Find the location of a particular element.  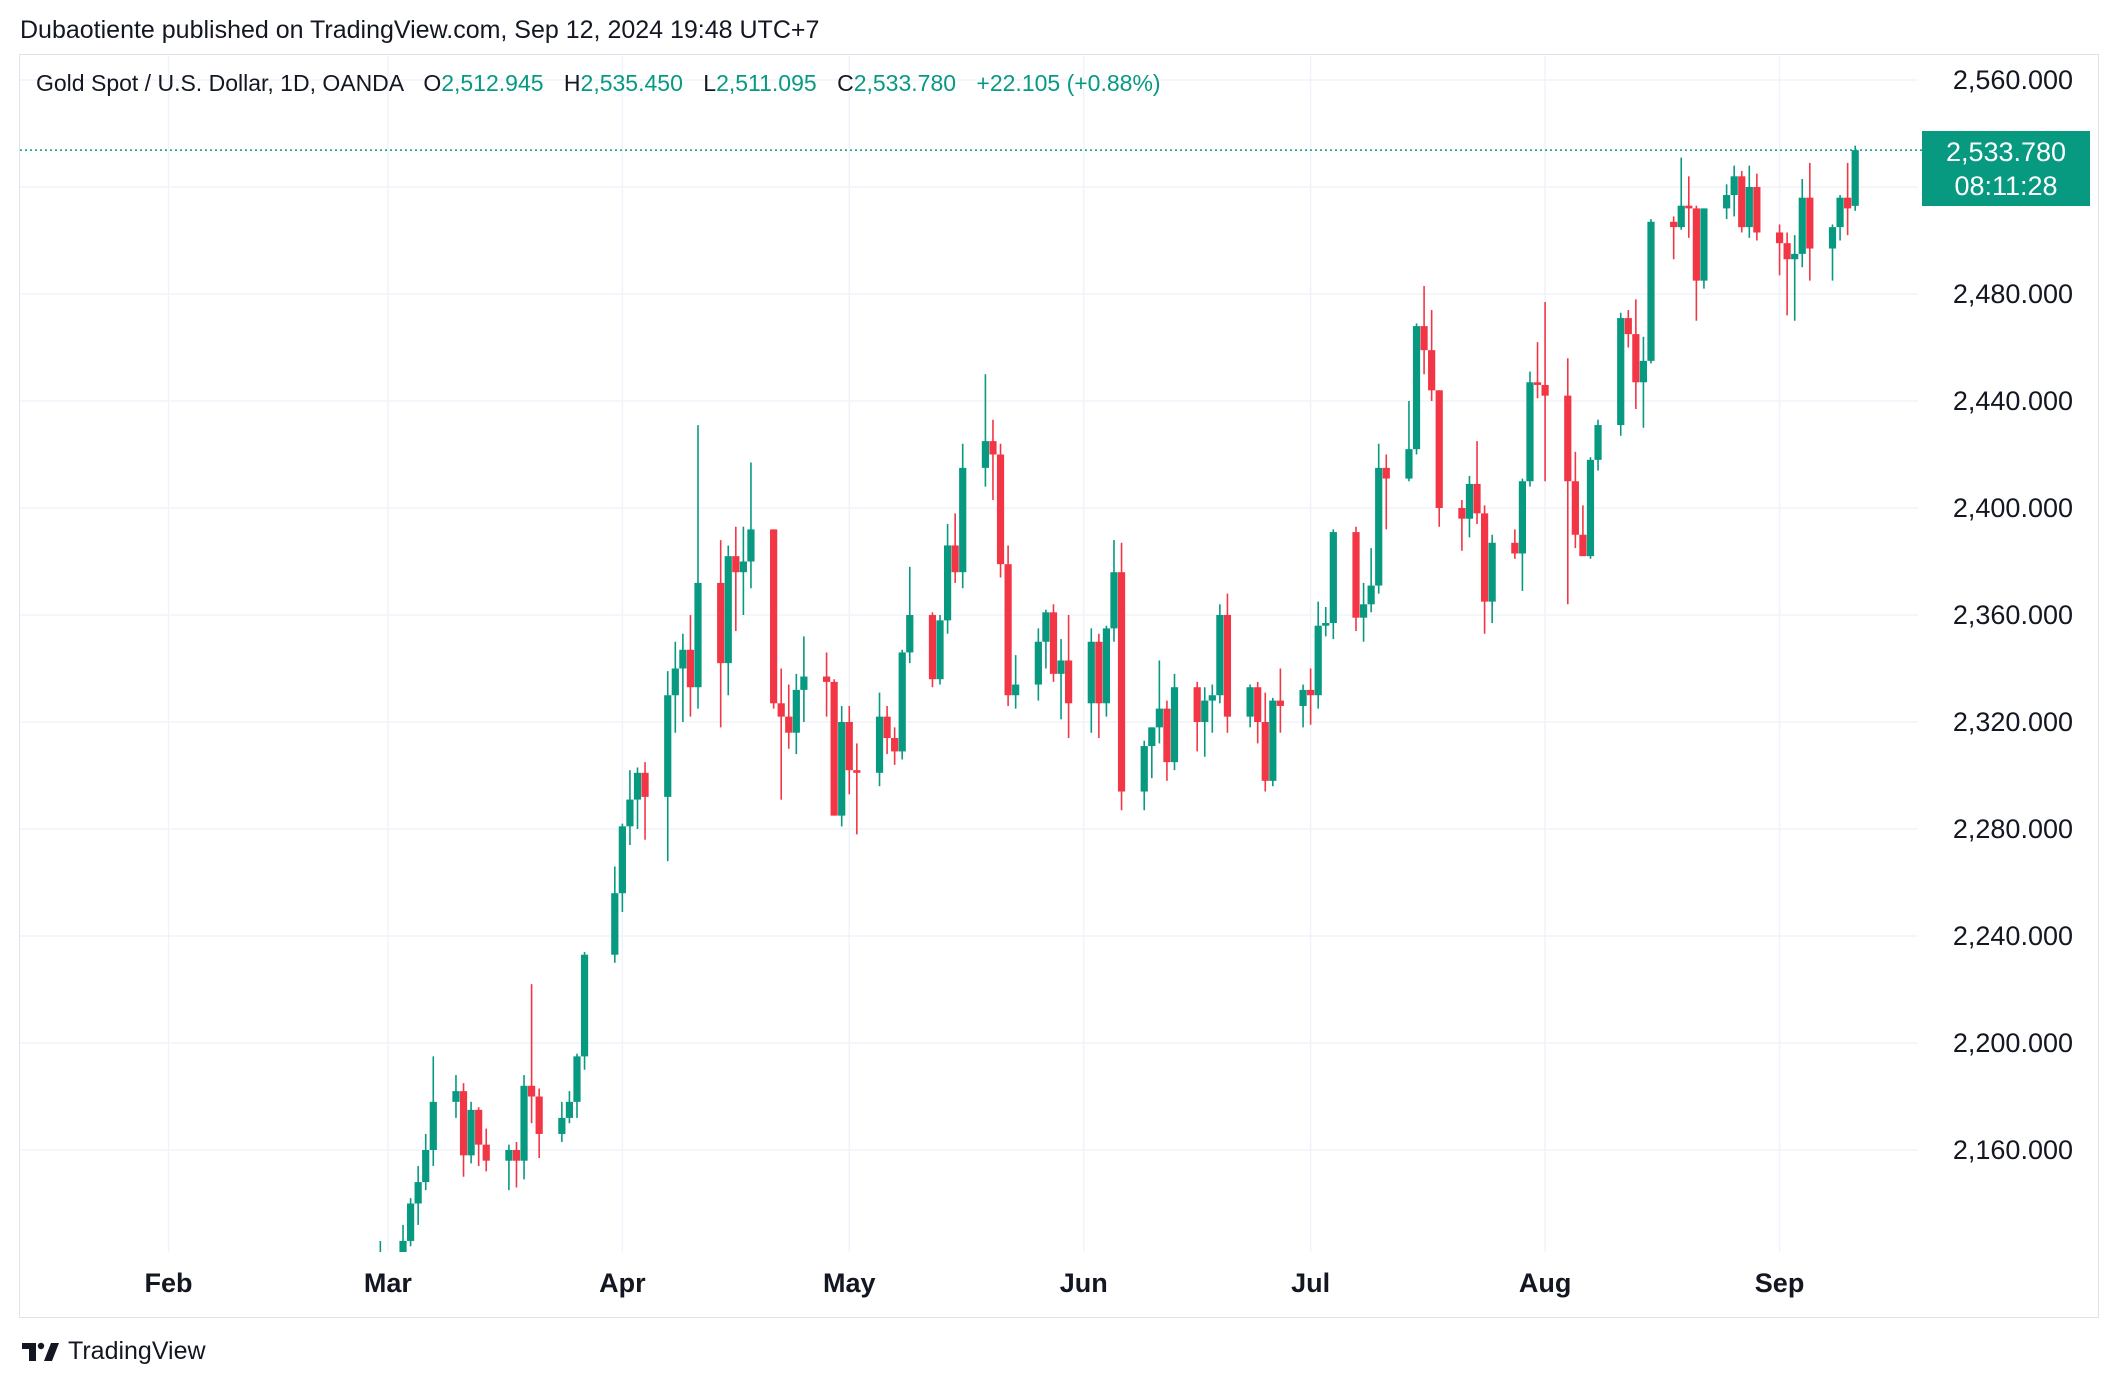

x-tick-label: Feb is located at coordinates (169, 1283).